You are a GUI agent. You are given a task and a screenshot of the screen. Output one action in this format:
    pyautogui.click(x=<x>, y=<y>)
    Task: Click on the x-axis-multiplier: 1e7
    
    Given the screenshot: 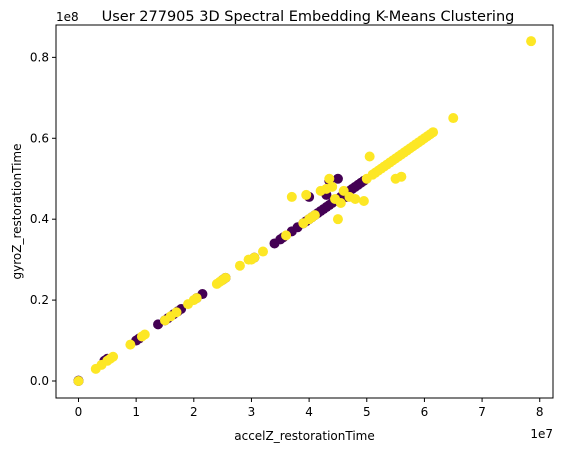 What is the action you would take?
    pyautogui.click(x=541, y=434)
    